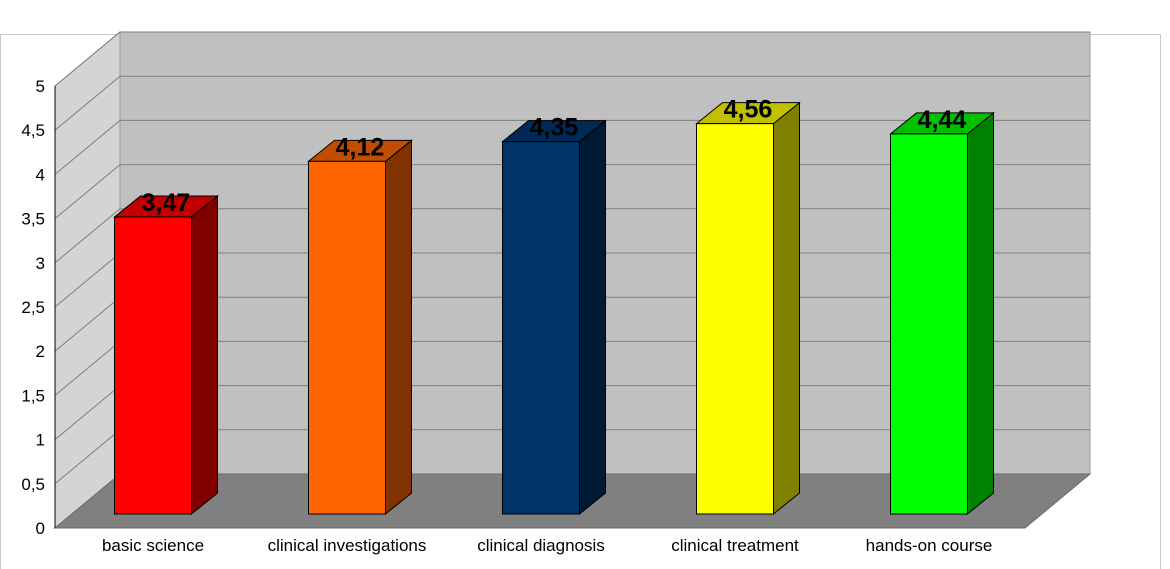 The width and height of the screenshot is (1170, 569). What do you see at coordinates (40, 440) in the screenshot?
I see `y-tick-label: 1` at bounding box center [40, 440].